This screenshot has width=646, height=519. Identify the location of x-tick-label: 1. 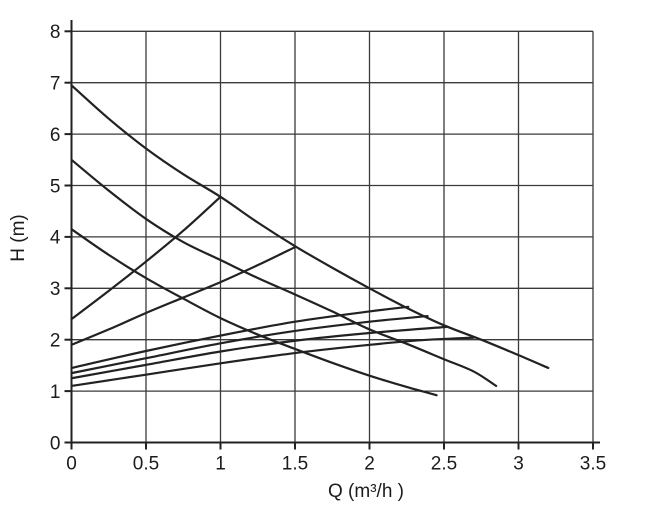
(220, 464).